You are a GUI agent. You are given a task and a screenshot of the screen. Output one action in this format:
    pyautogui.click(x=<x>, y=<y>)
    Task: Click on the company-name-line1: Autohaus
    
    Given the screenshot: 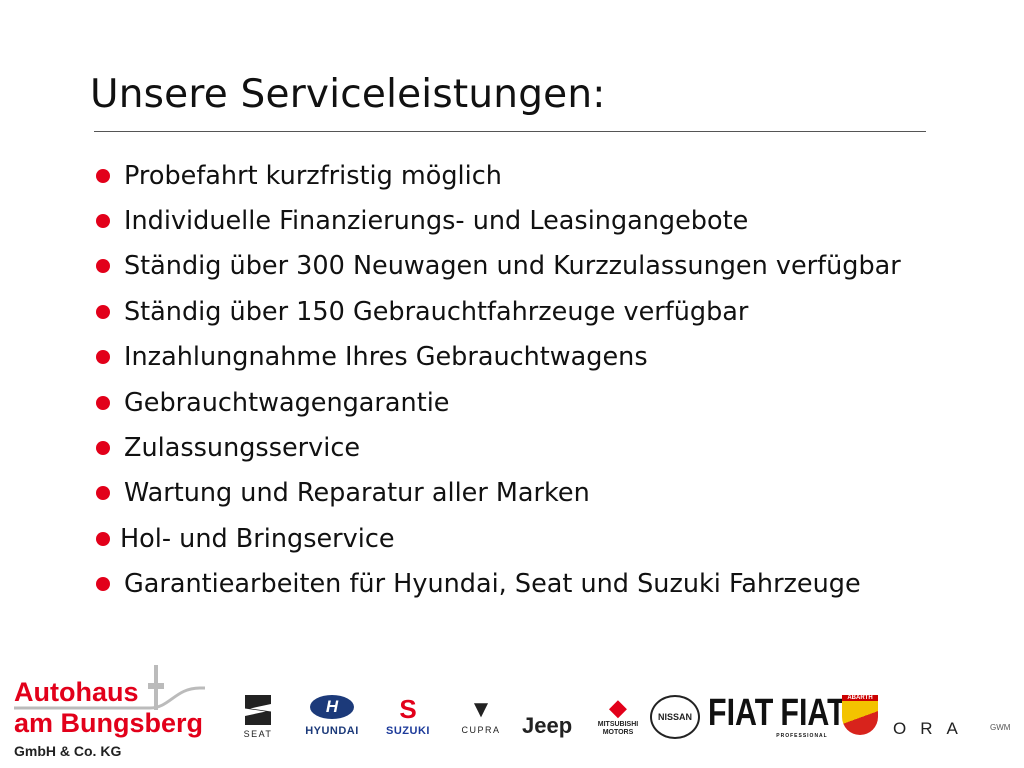 What is the action you would take?
    pyautogui.click(x=76, y=692)
    